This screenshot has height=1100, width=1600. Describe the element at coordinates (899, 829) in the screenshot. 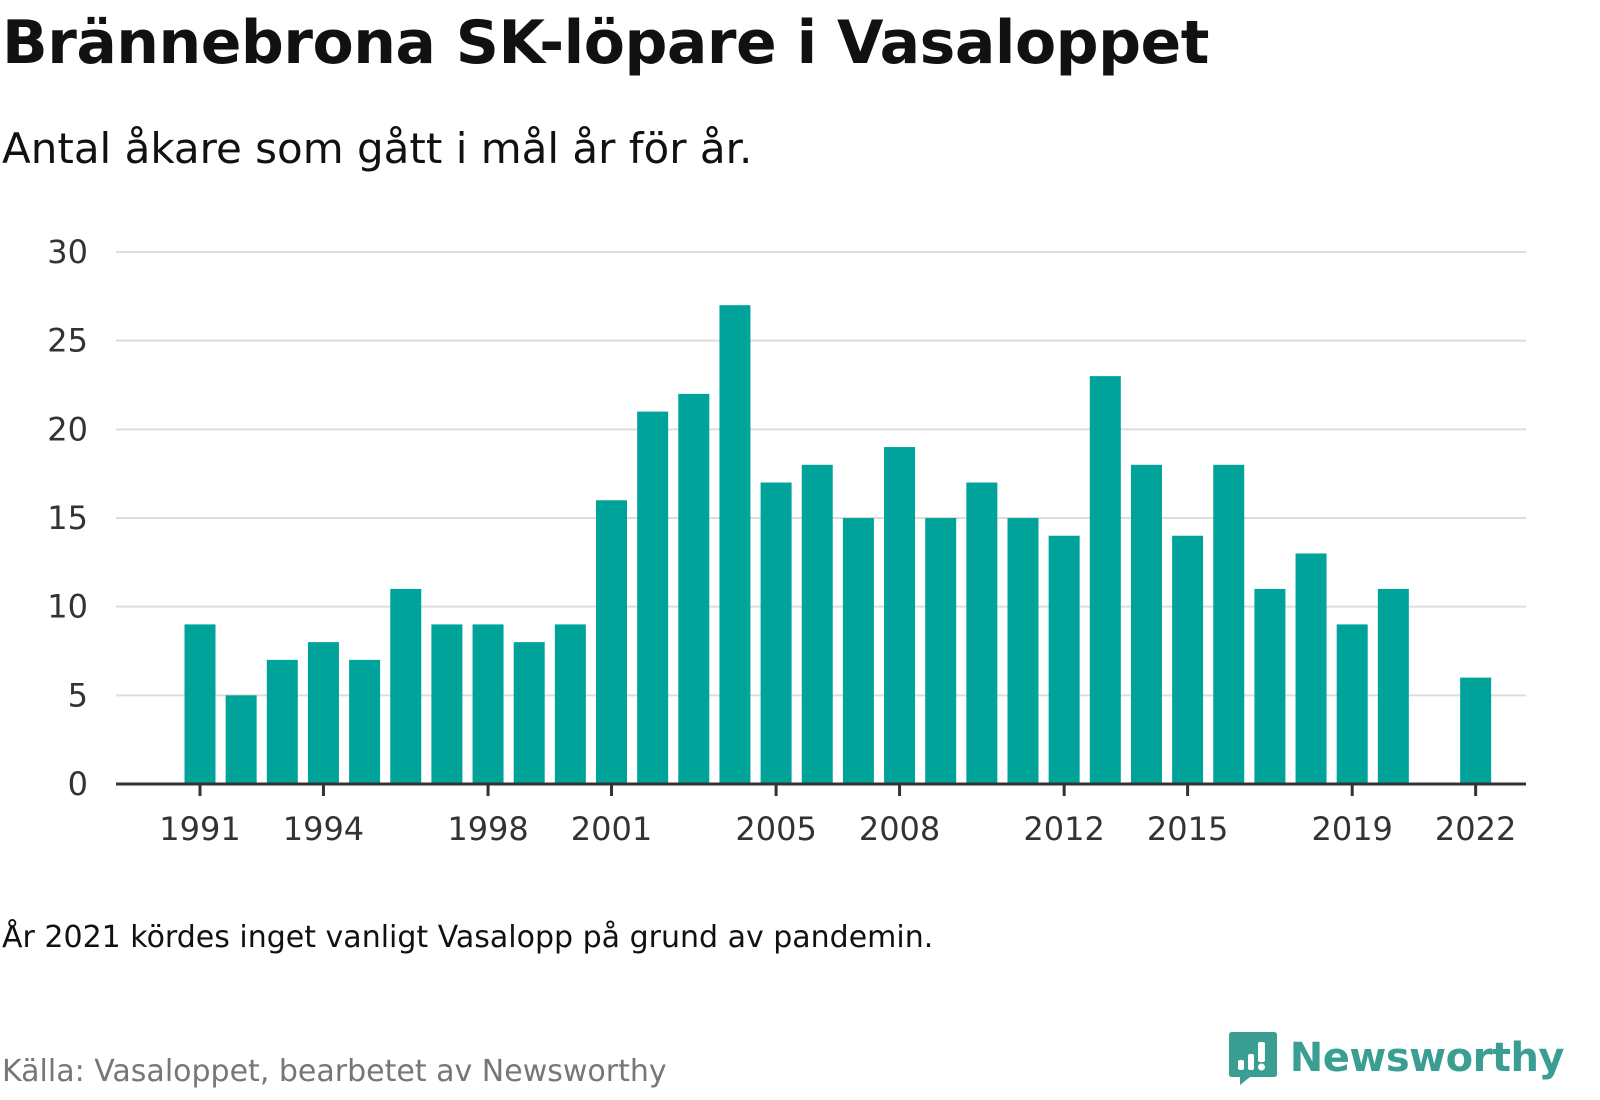

I see `x-tick-label: 2008` at that location.